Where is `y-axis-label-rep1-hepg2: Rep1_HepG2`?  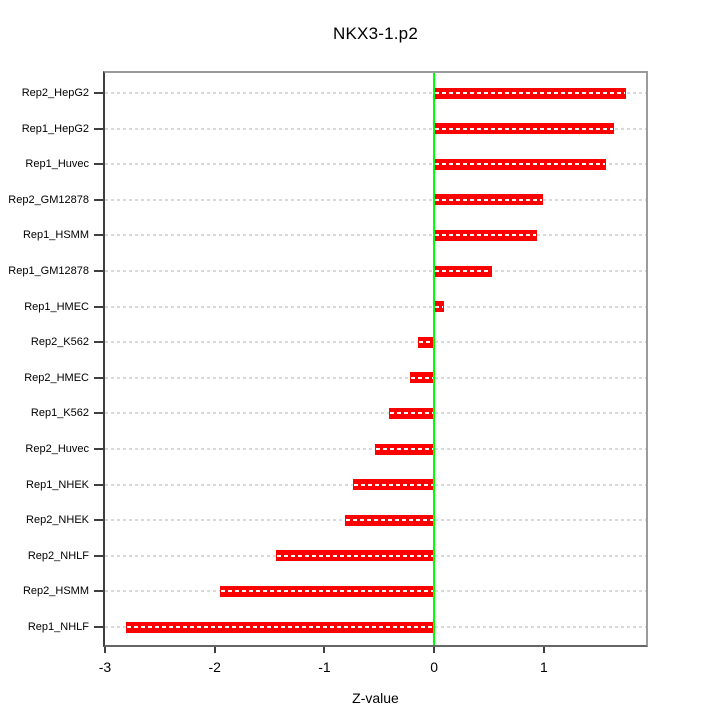 y-axis-label-rep1-hepg2: Rep1_HepG2 is located at coordinates (55, 128).